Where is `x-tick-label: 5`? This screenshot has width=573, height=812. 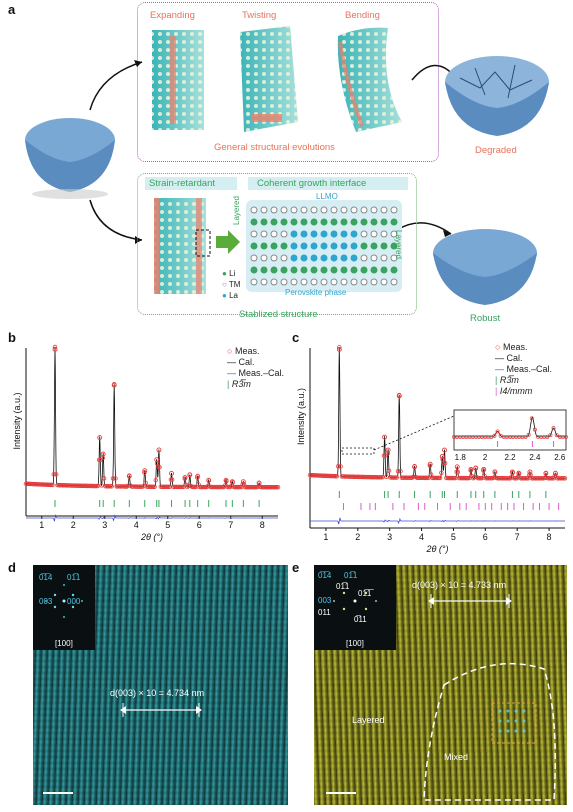
x-tick-label: 5 is located at coordinates (167, 525).